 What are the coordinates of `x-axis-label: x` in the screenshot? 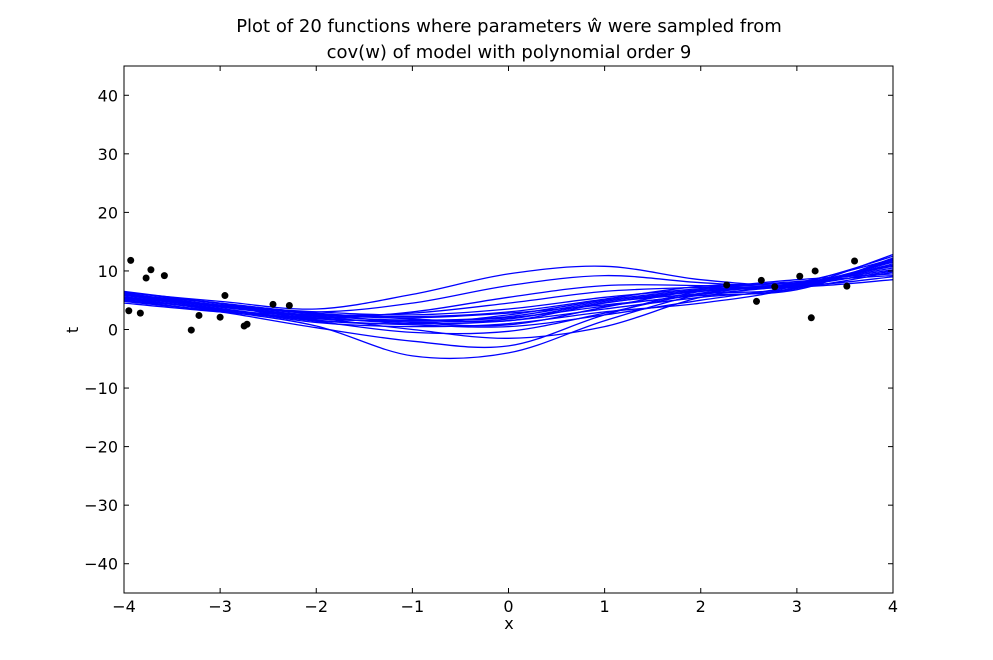 It's located at (508, 623).